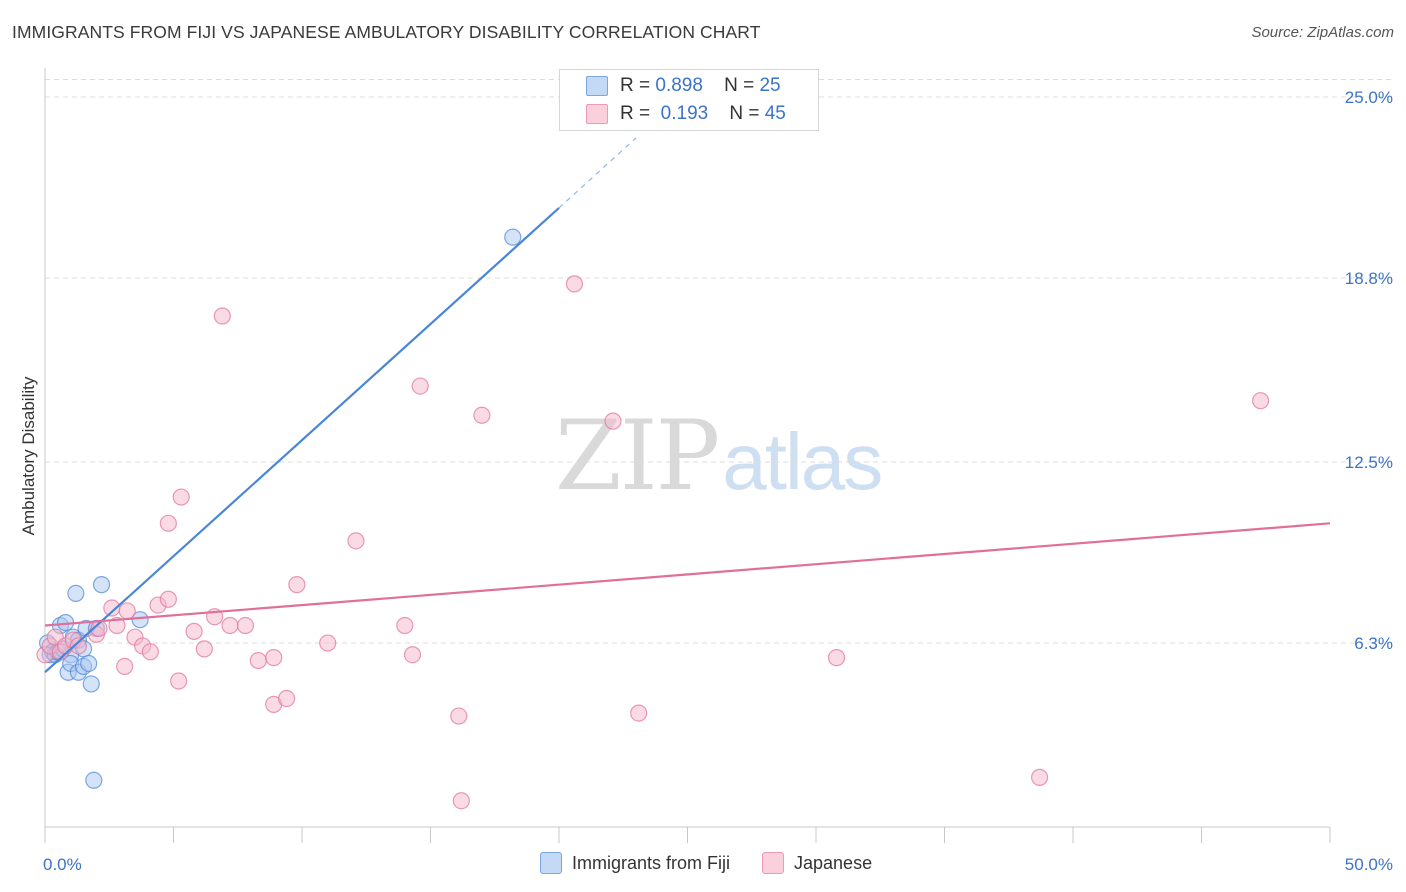  I want to click on fiji-trend-line-extension, so click(597, 173).